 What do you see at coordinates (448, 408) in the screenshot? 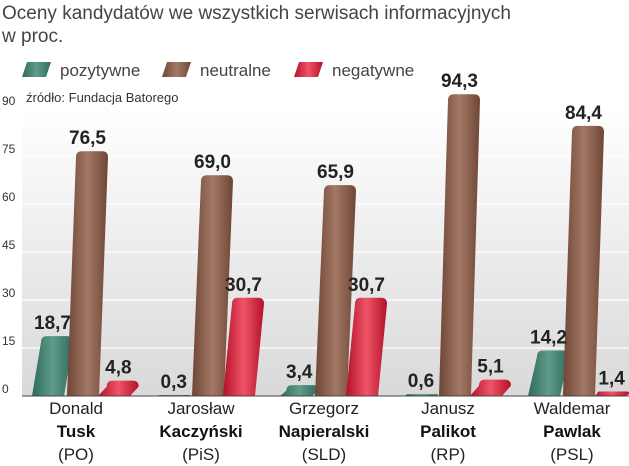
I see `category-first: Janusz` at bounding box center [448, 408].